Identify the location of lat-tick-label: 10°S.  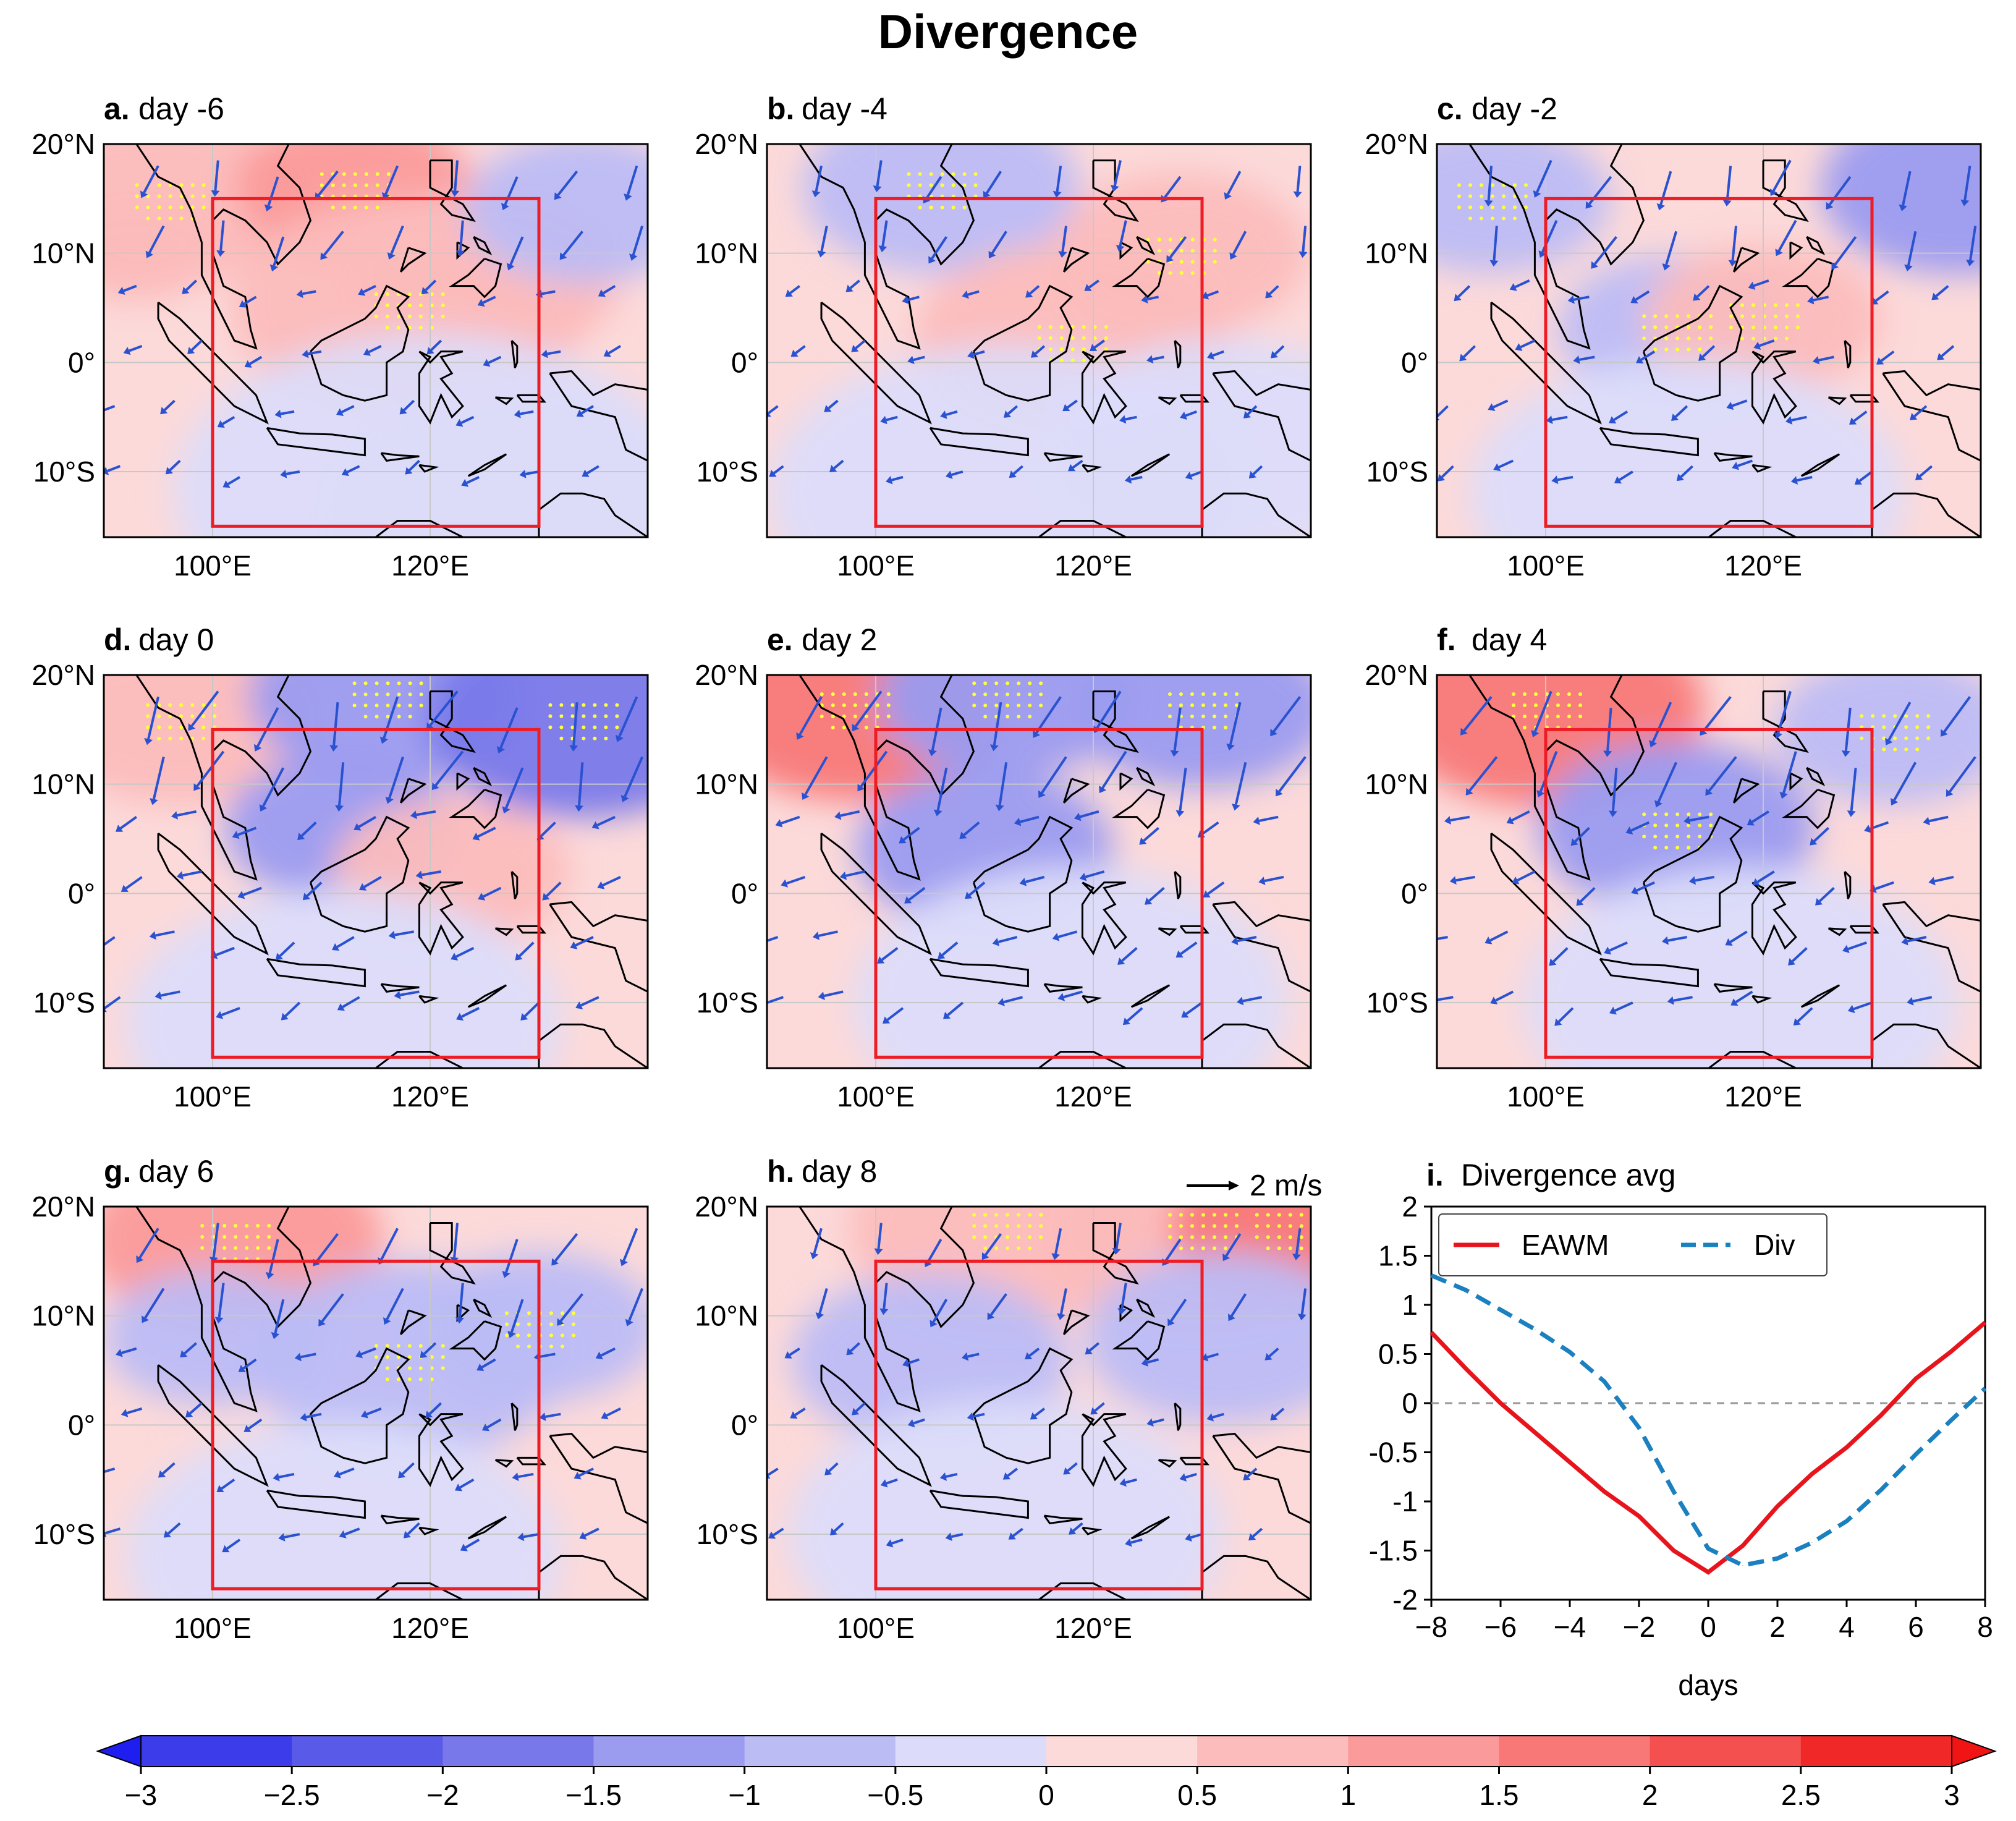
(728, 472).